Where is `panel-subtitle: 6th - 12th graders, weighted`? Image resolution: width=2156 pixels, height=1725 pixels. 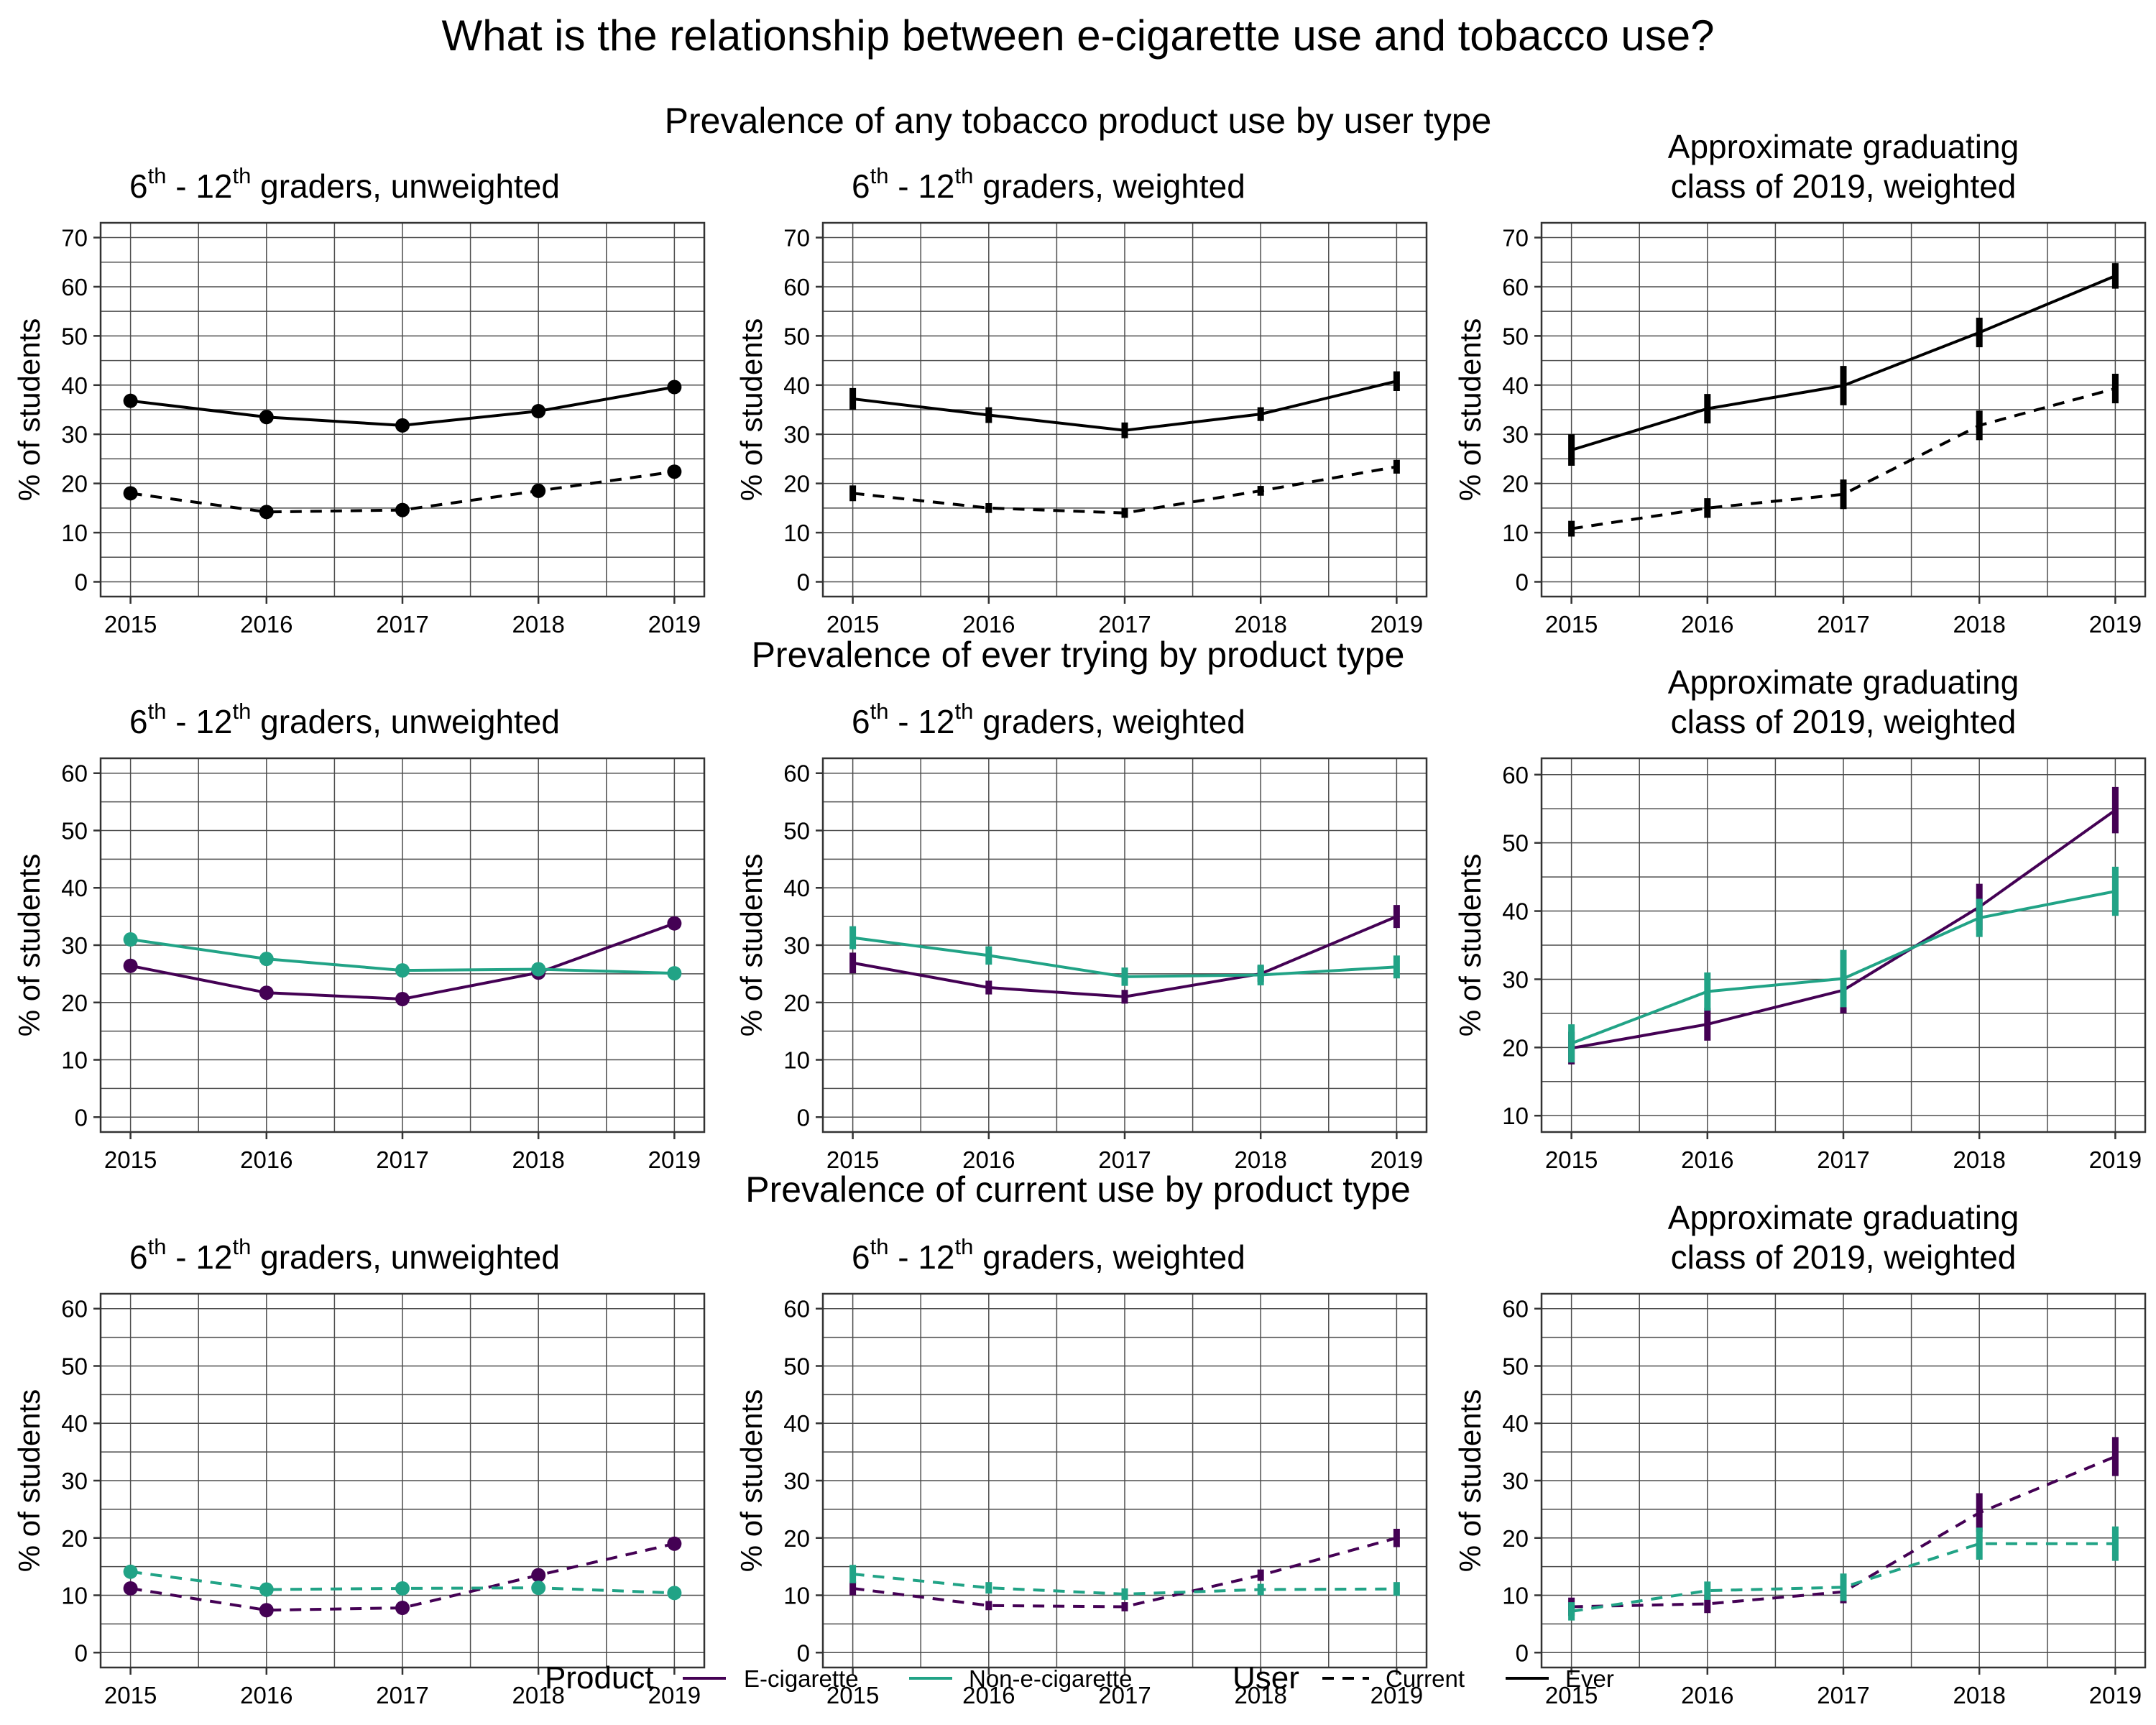 panel-subtitle: 6th - 12th graders, weighted is located at coordinates (1048, 184).